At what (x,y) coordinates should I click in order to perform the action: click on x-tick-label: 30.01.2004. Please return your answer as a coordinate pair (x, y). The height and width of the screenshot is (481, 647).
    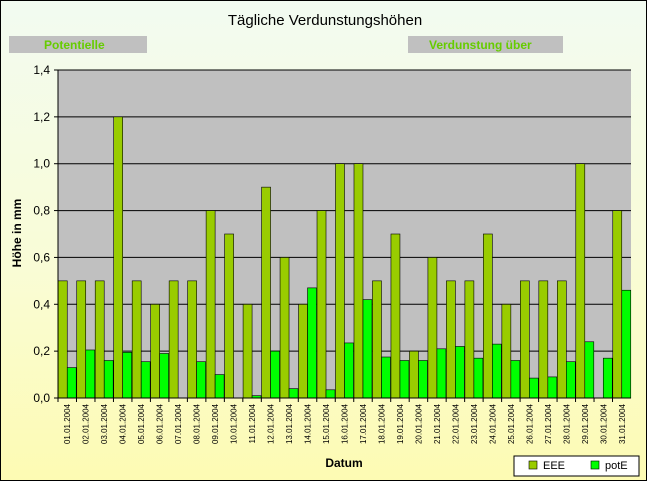
    Looking at the image, I should click on (603, 423).